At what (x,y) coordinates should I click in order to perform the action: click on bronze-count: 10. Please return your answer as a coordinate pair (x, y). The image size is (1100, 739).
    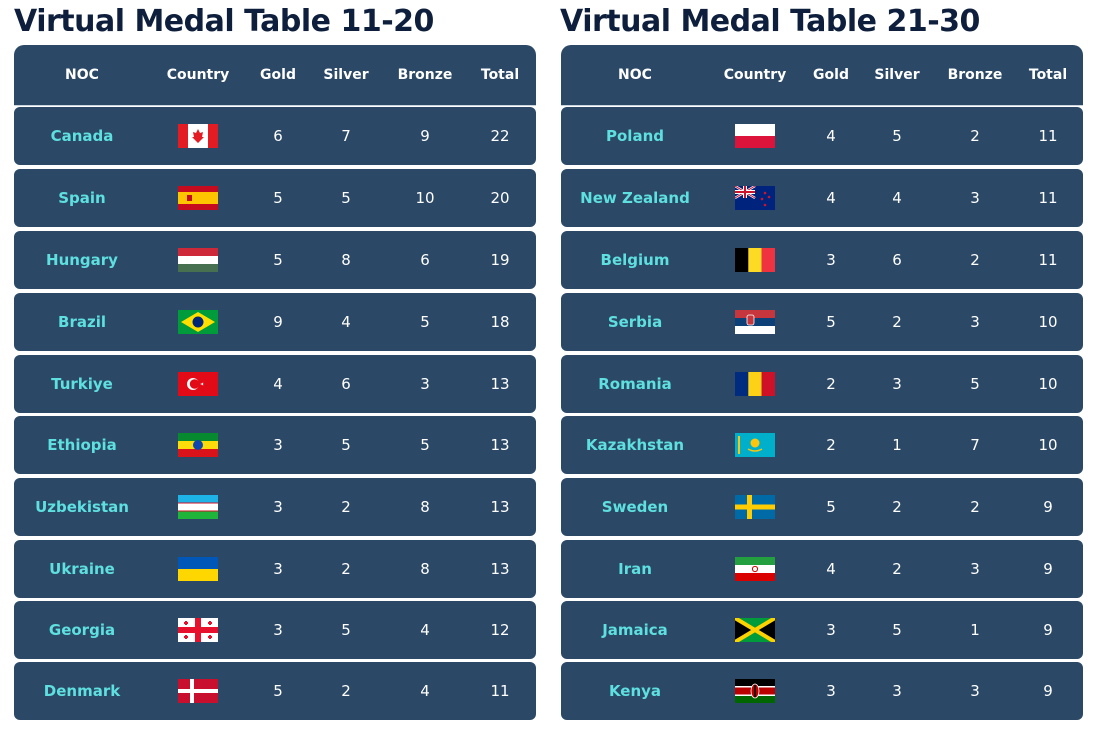
    Looking at the image, I should click on (425, 198).